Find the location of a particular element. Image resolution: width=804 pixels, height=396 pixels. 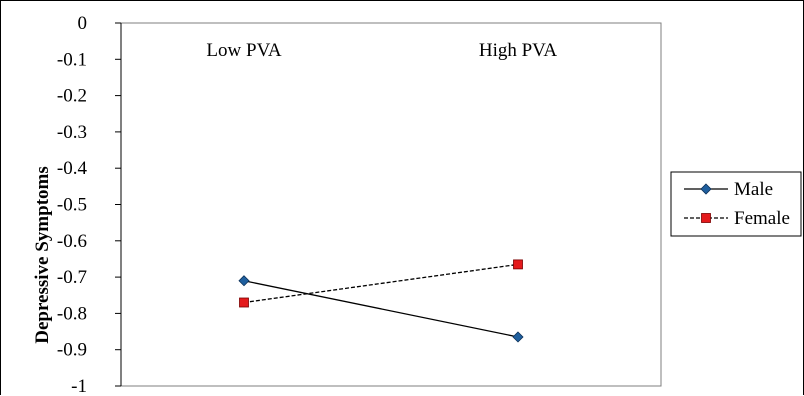

y-tick-label: -1 is located at coordinates (79, 386).